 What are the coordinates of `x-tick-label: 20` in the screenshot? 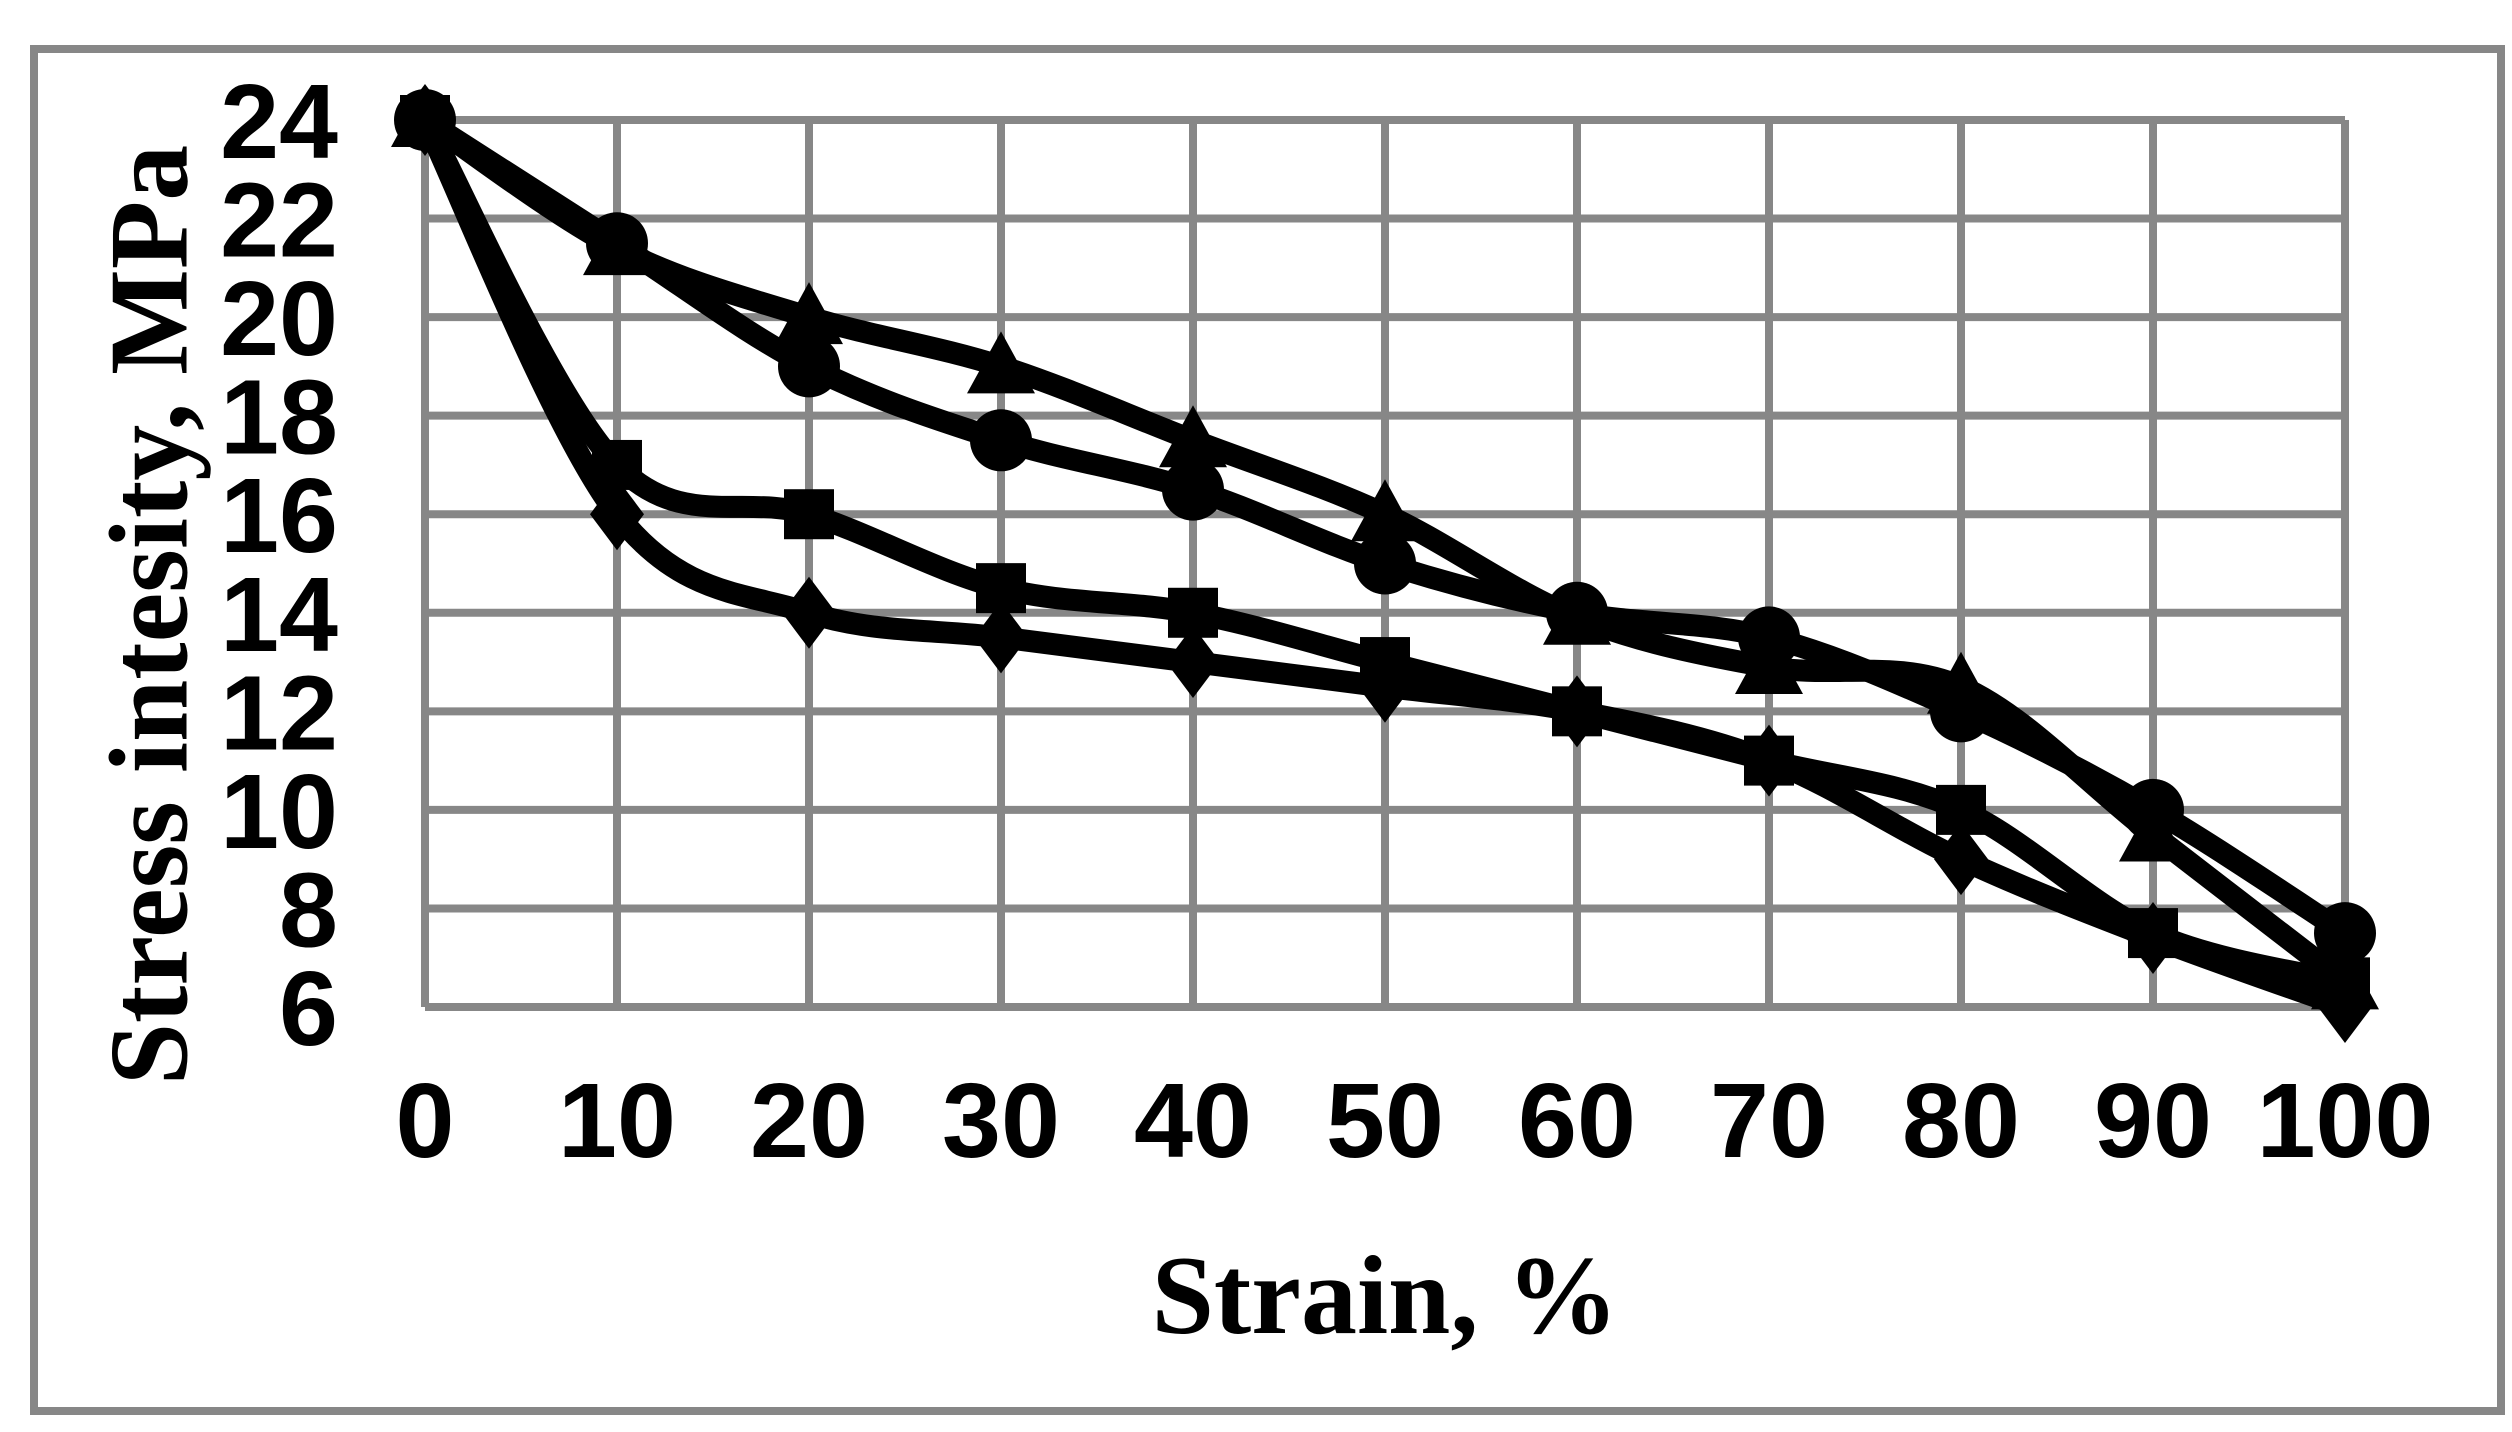 It's located at (809, 1121).